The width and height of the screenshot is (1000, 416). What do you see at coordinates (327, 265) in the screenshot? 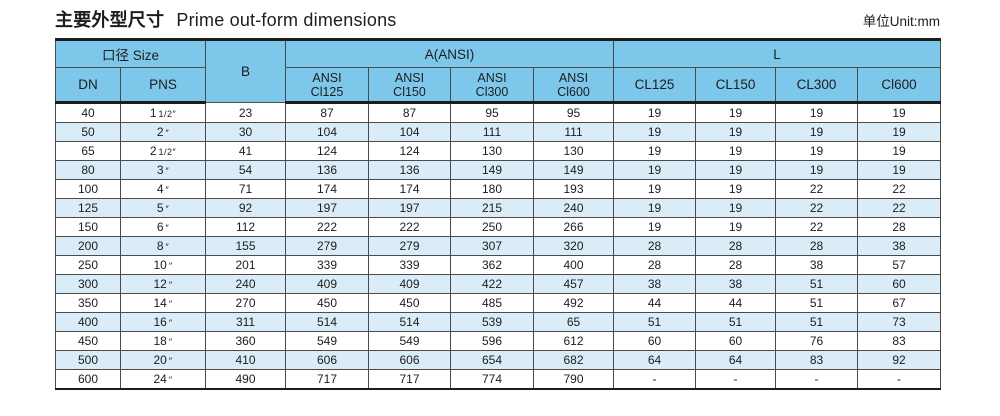
I see `cell-a-cl125: 339` at bounding box center [327, 265].